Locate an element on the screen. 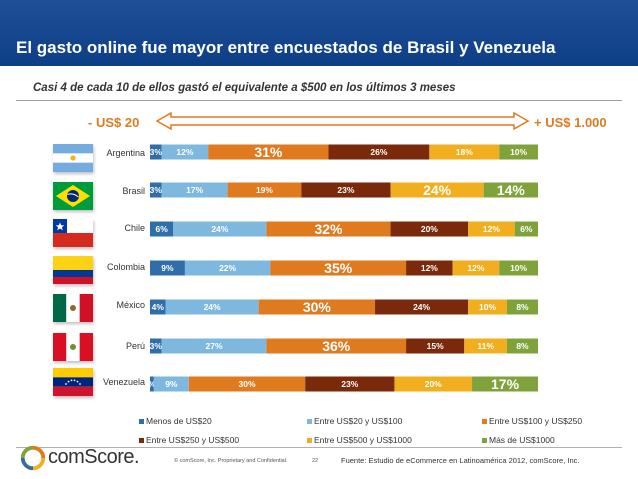 The height and width of the screenshot is (479, 638). legend-label: Menos de US$20 is located at coordinates (179, 421).